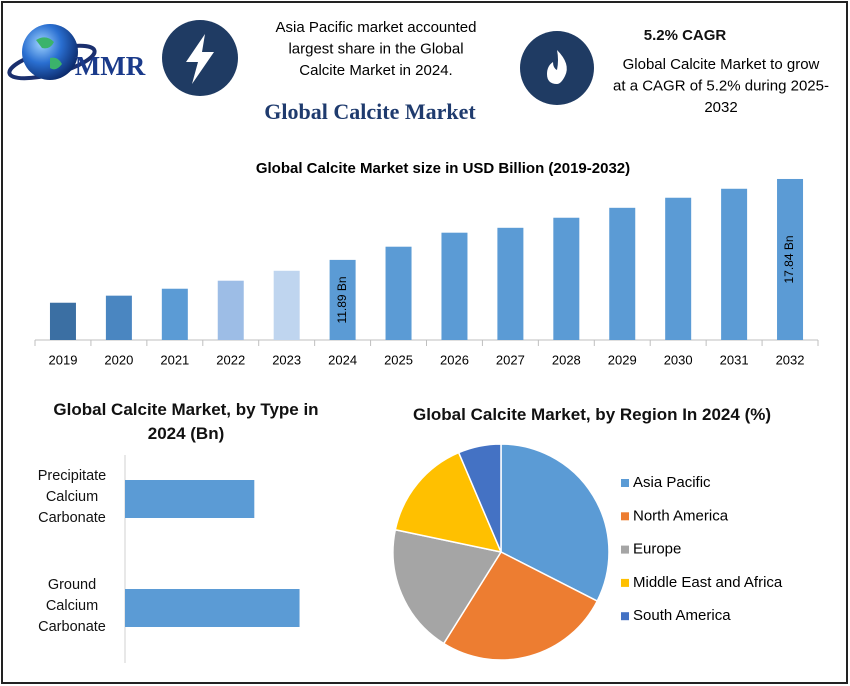 The height and width of the screenshot is (686, 850). I want to click on x-tick-label: 2027, so click(510, 359).